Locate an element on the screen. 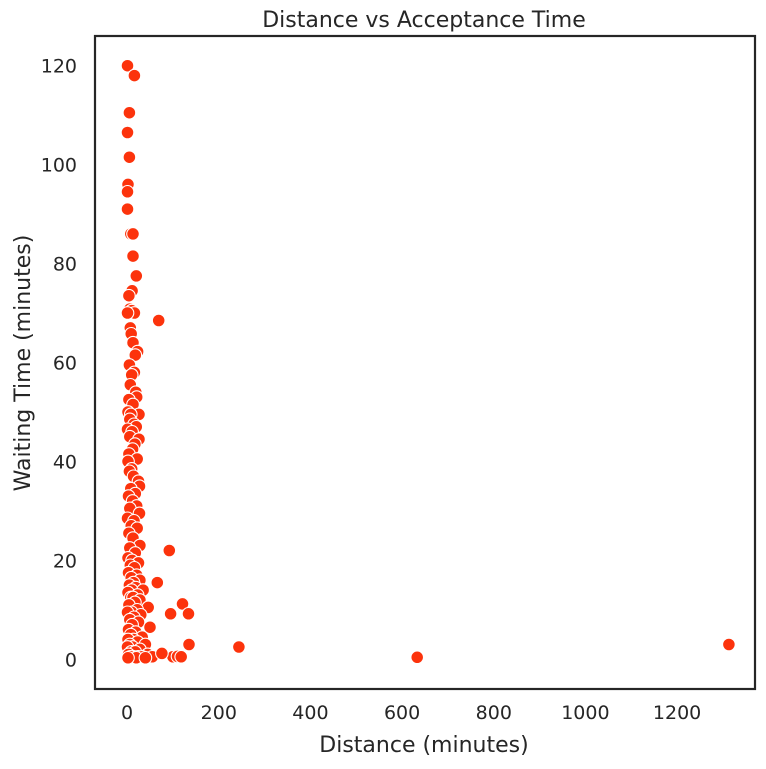 This screenshot has width=766, height=769. x-tick-label: 1000 is located at coordinates (585, 713).